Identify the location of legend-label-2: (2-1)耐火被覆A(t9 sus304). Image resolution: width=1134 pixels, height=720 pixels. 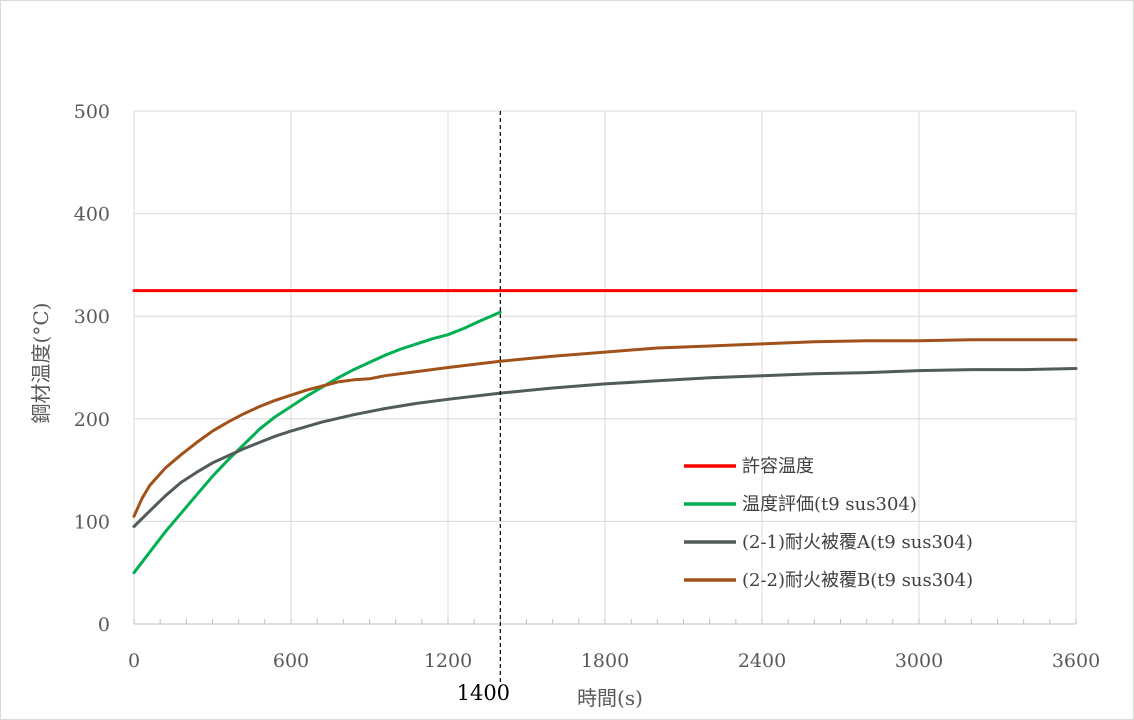
(857, 542).